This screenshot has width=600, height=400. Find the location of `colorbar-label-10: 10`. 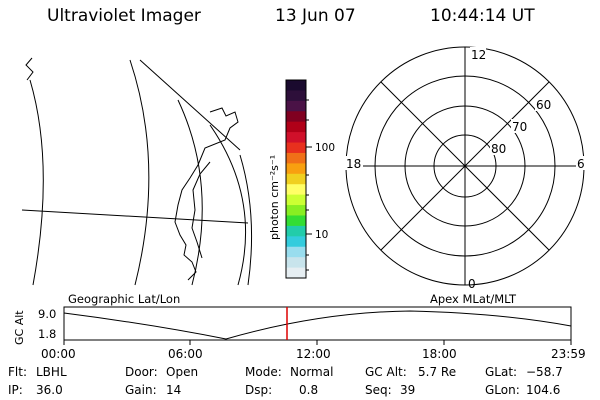

colorbar-label-10: 10 is located at coordinates (321, 235).